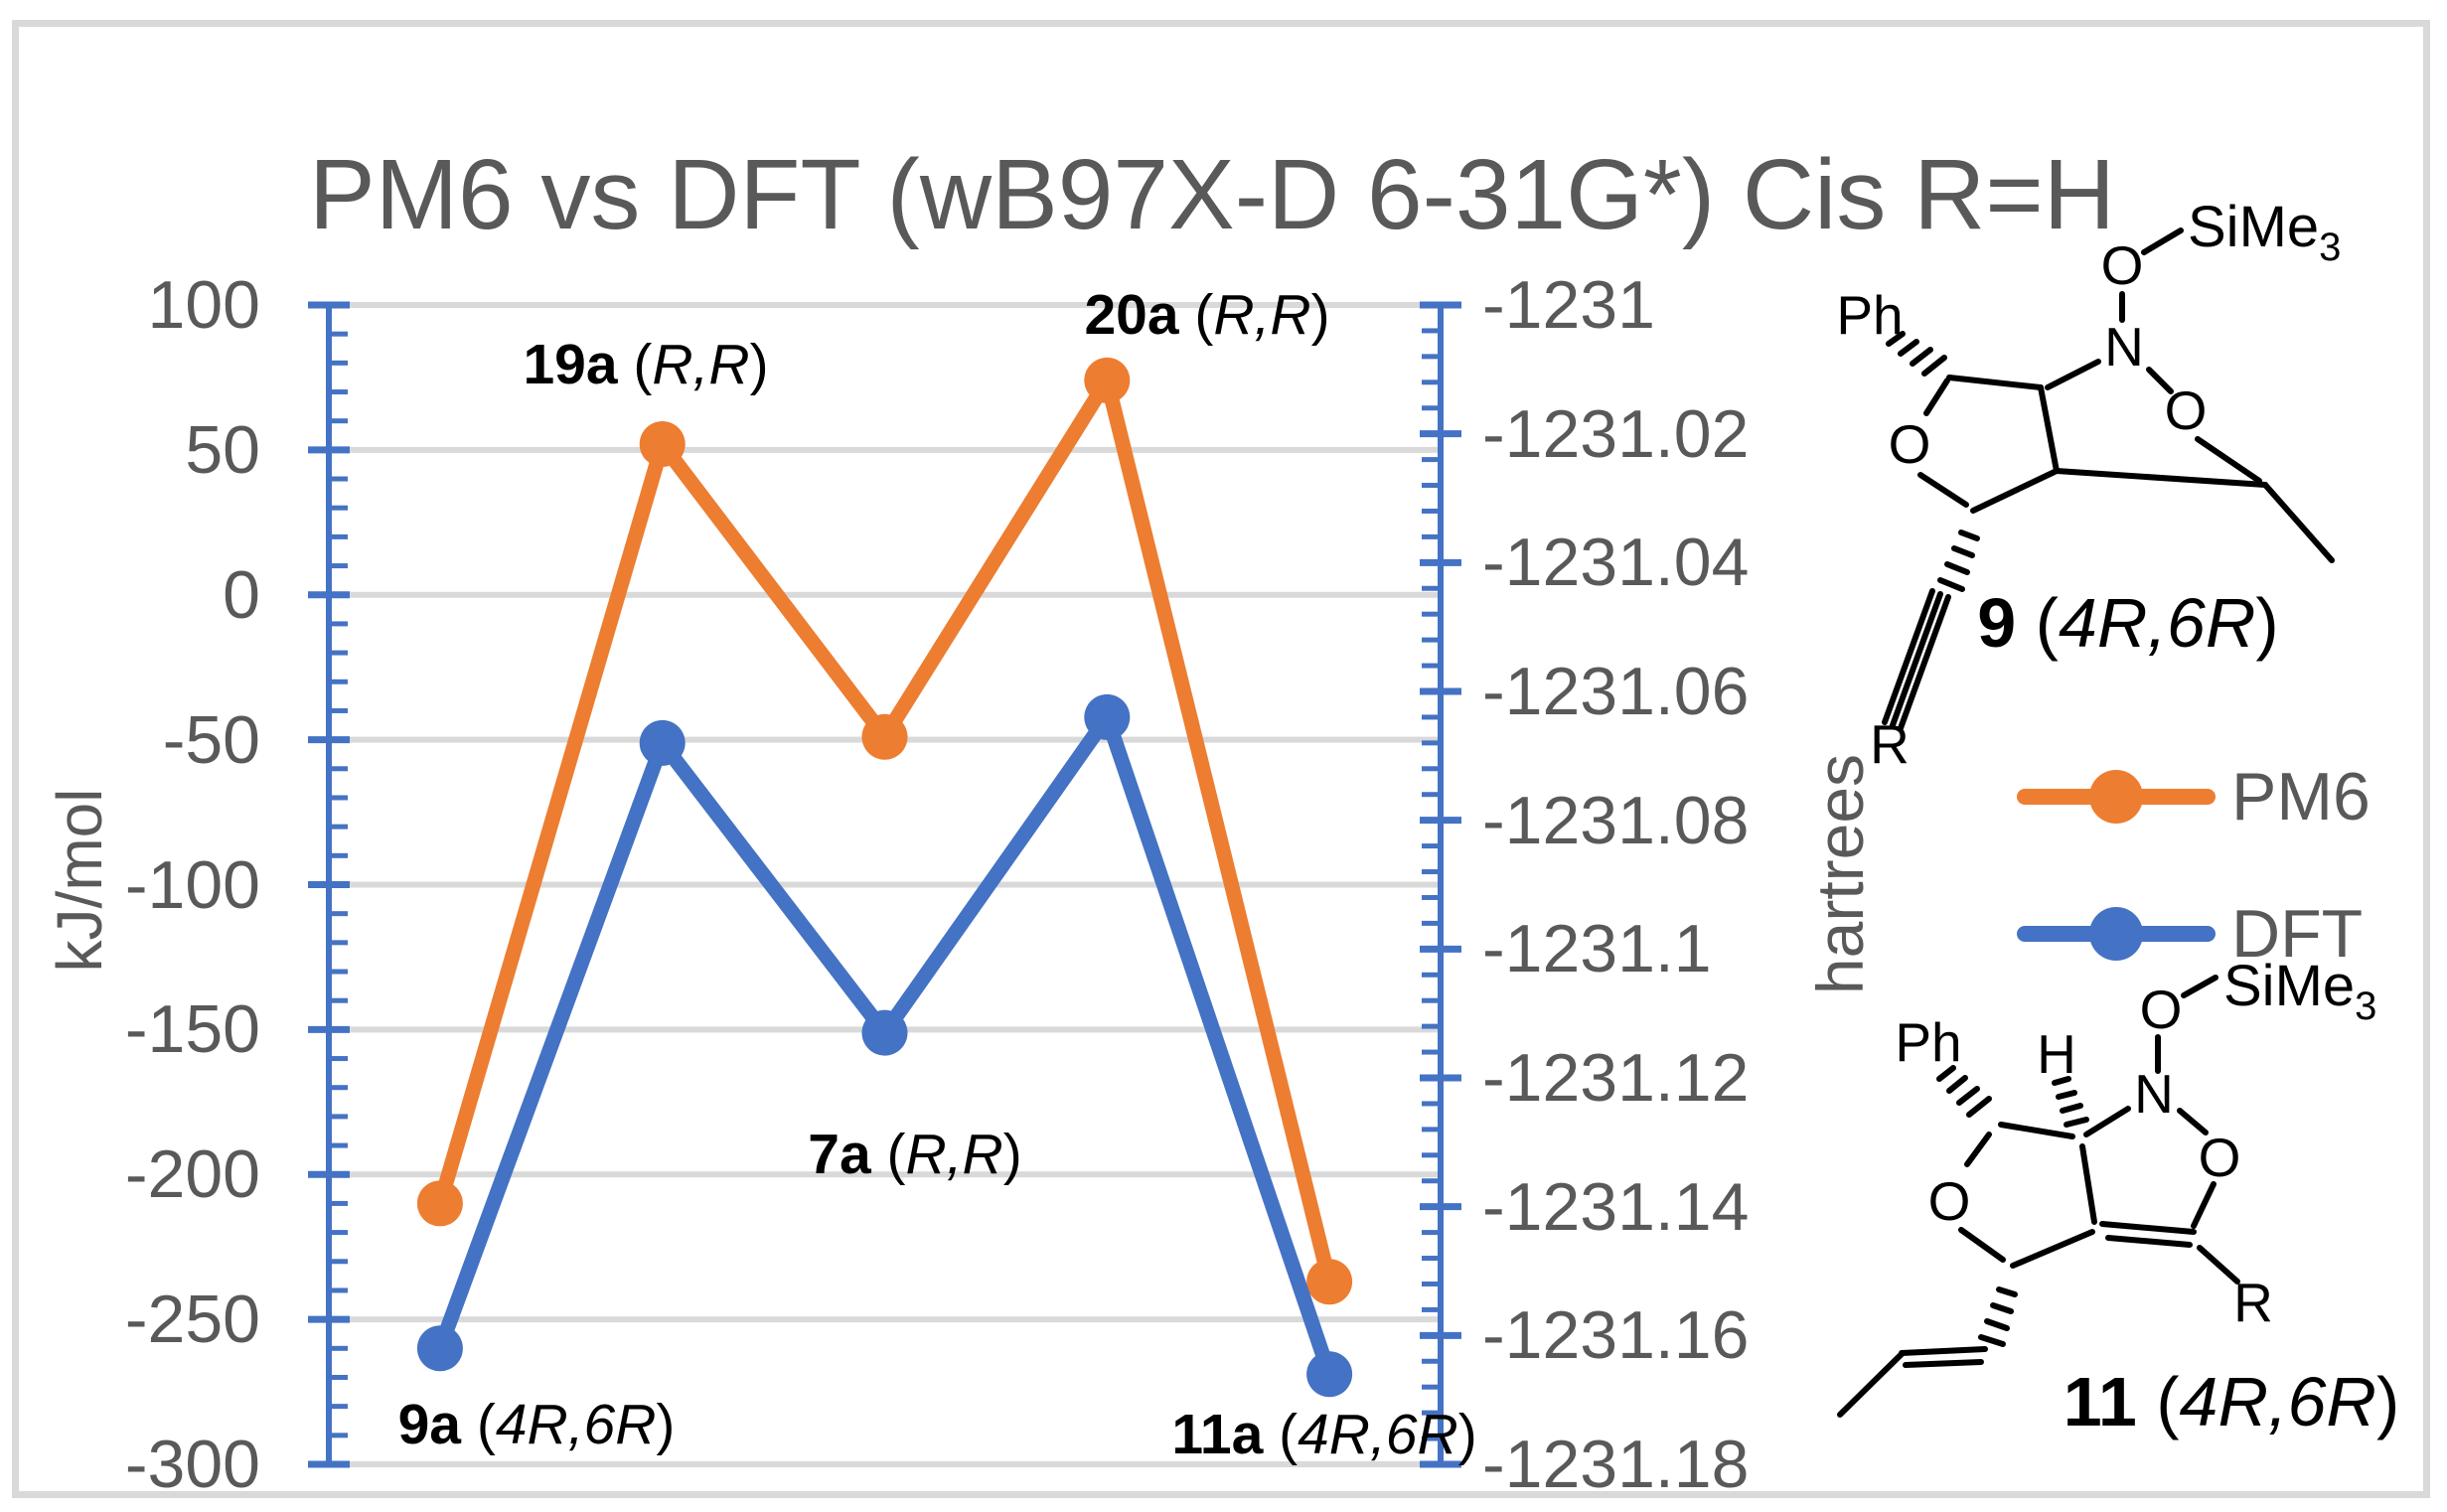  What do you see at coordinates (1207, 315) in the screenshot?
I see `data-point-label: 20a (R,R)` at bounding box center [1207, 315].